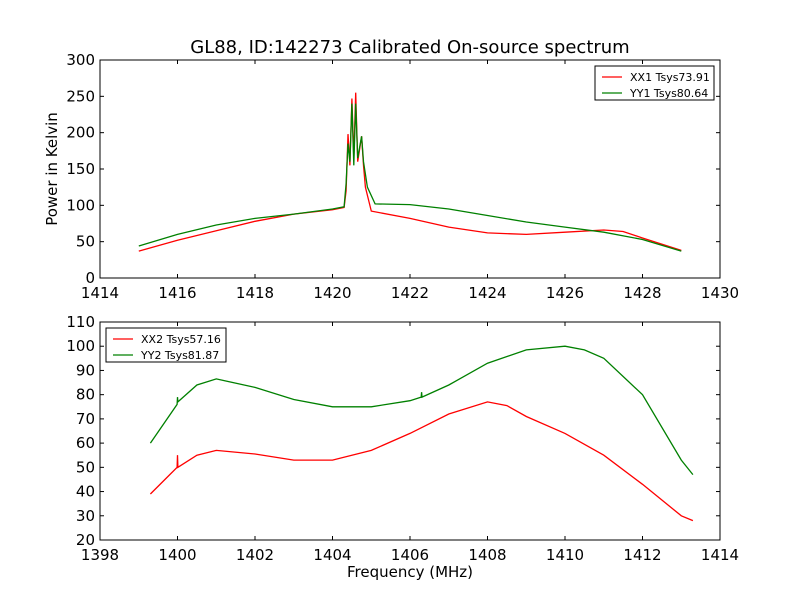 This screenshot has height=600, width=800. What do you see at coordinates (668, 93) in the screenshot?
I see `legend-label: YY1 Tsys80.64` at bounding box center [668, 93].